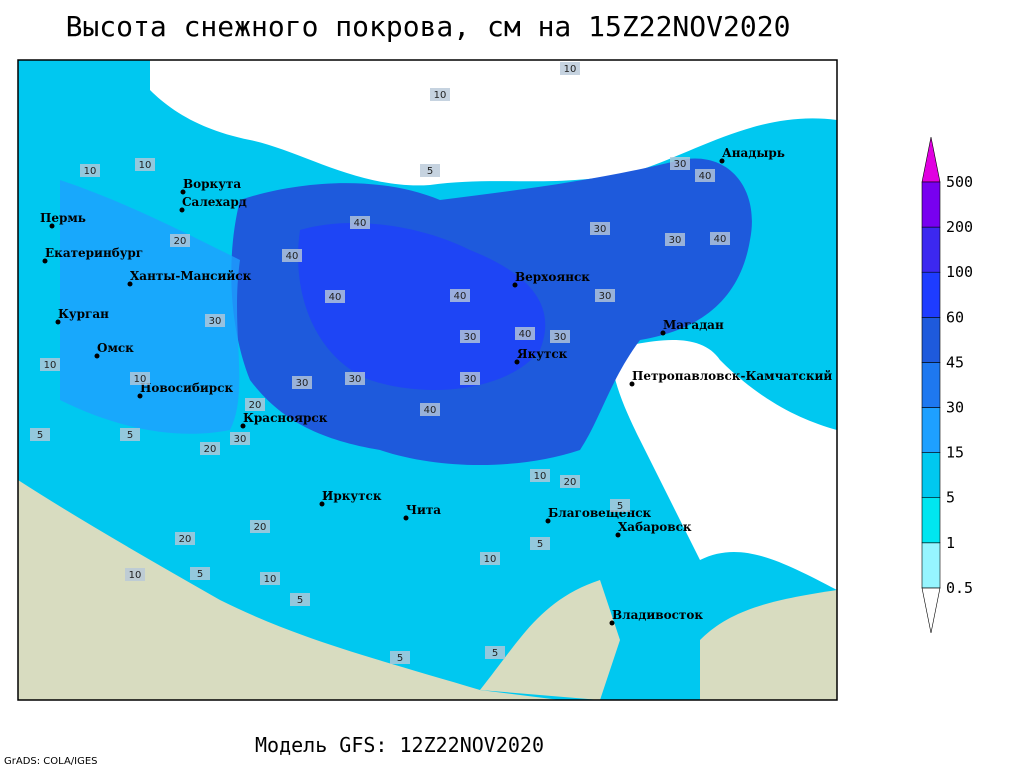  Describe the element at coordinates (493, 123) in the screenshot. I see `arctic-ocean` at that location.